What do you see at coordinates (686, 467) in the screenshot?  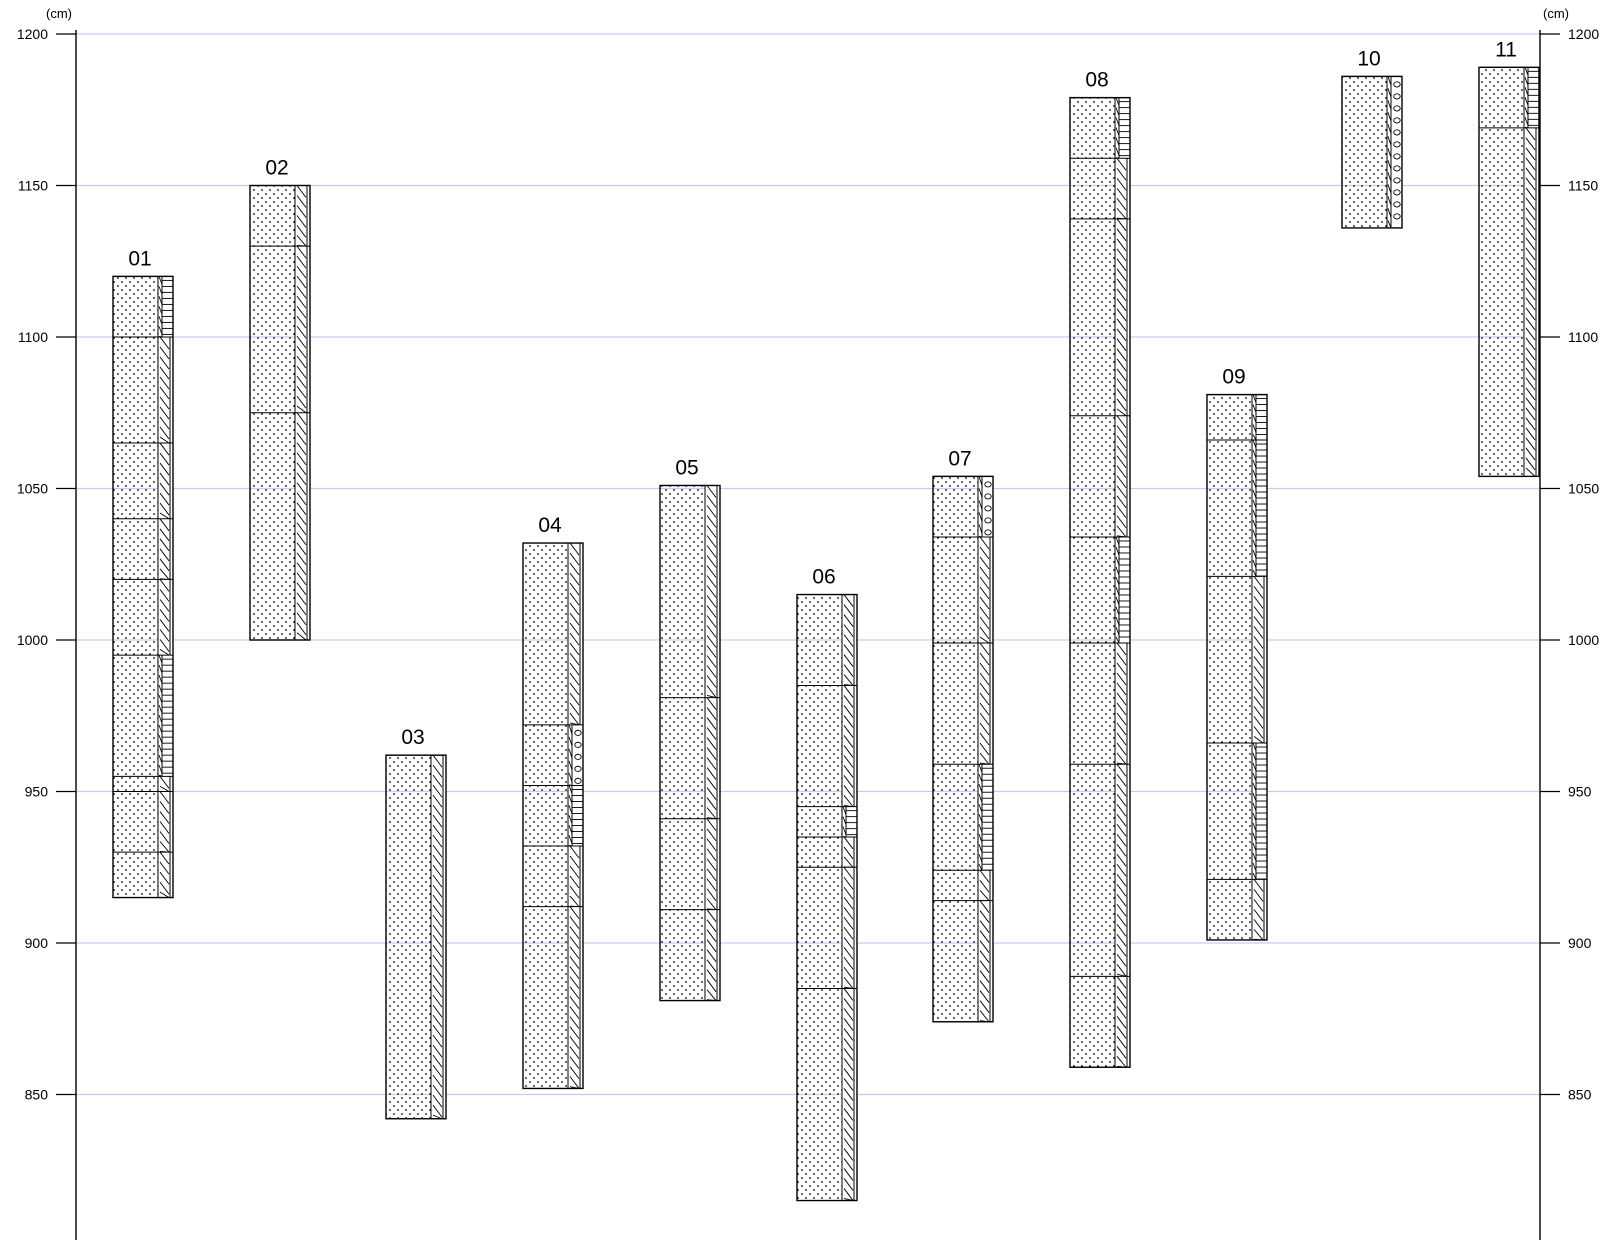 I see `column-label: 05` at bounding box center [686, 467].